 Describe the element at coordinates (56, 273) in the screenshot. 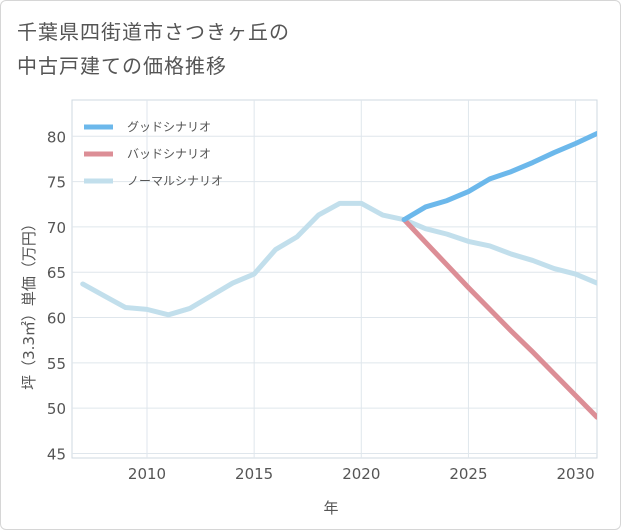

I see `y-tick-label: 65` at that location.